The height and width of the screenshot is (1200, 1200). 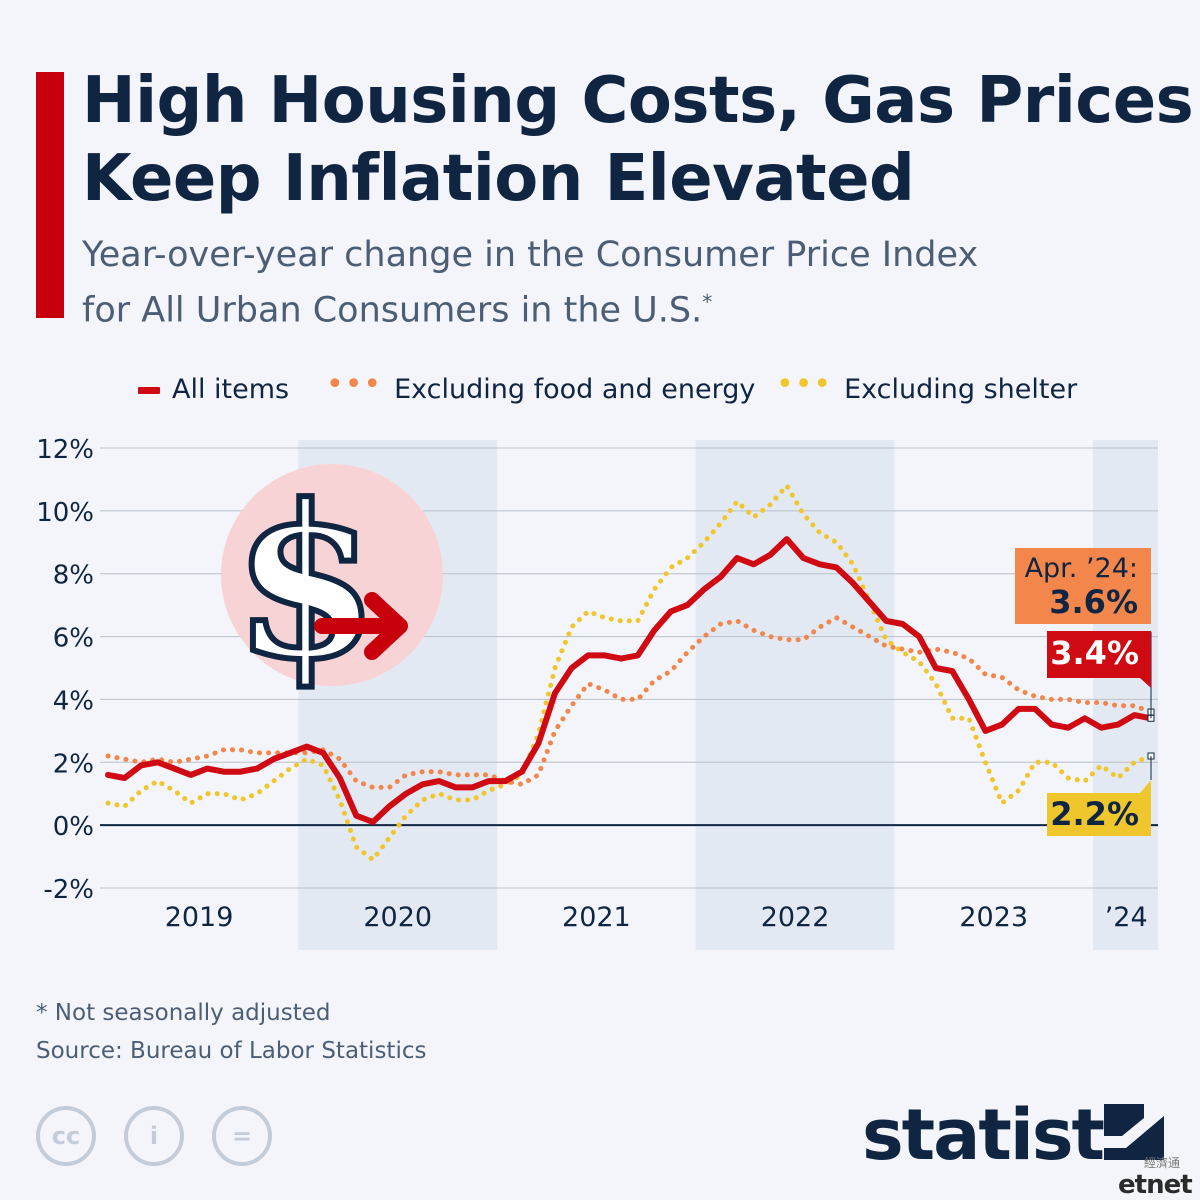 I want to click on callout-date-label: Apr. ’24:, so click(x=1081, y=568).